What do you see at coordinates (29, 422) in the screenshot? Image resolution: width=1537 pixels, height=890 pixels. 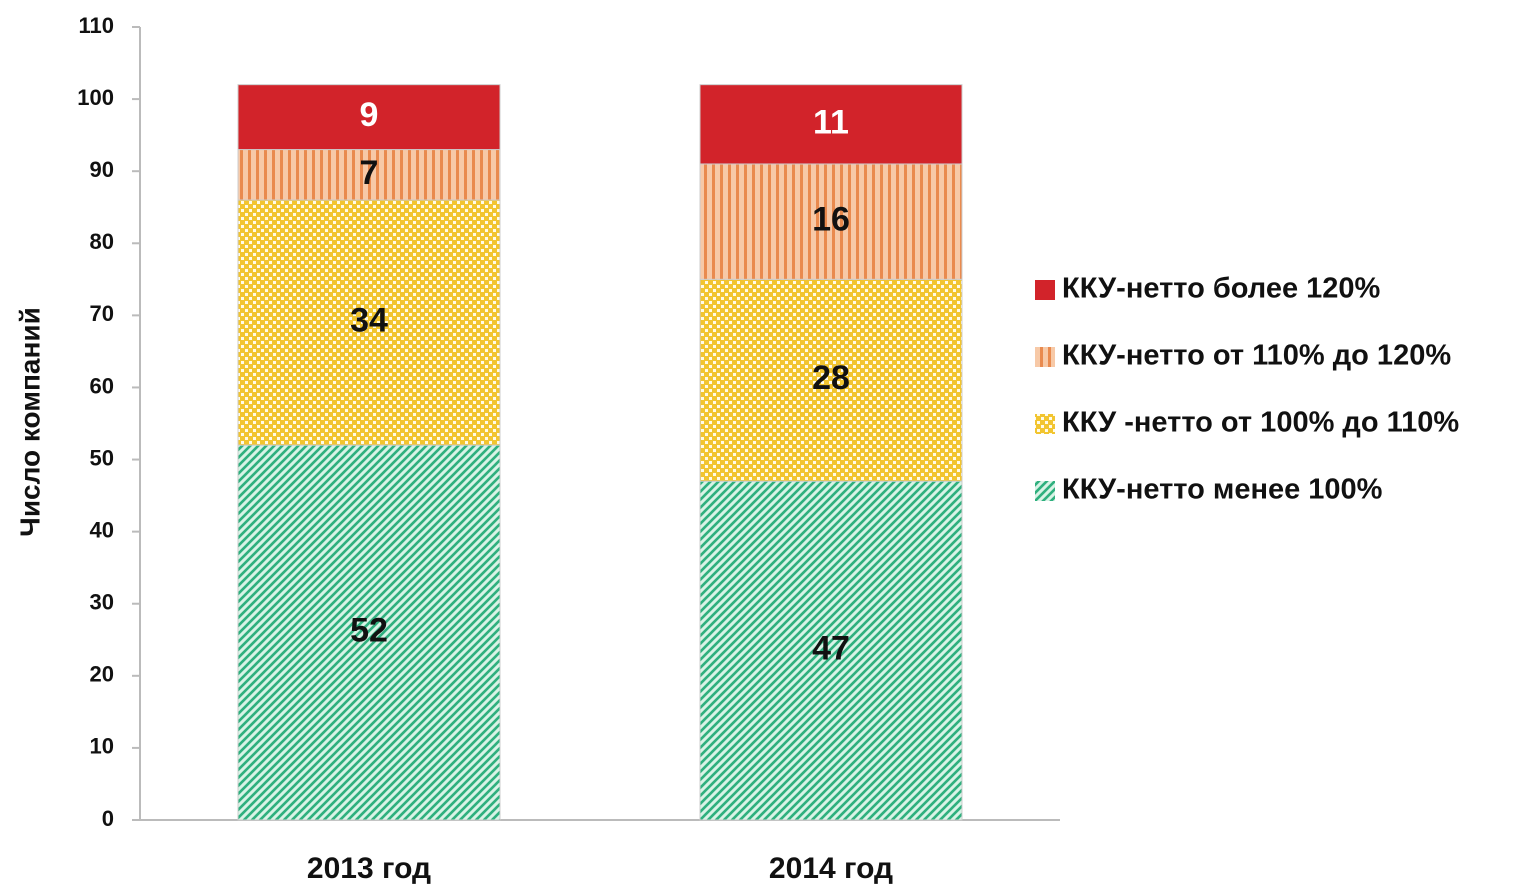 I see `y-axis-label: Число компаний` at bounding box center [29, 422].